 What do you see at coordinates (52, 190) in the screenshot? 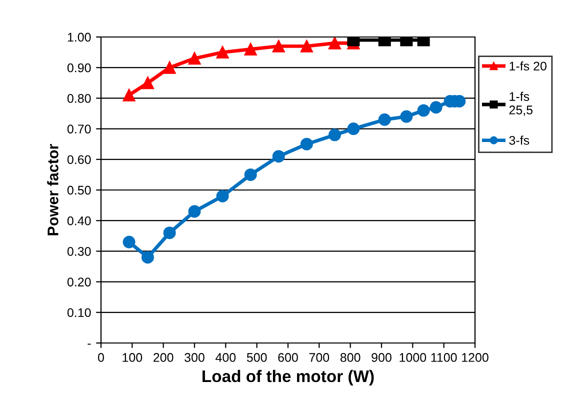
I see `y-axis-title: Power factor` at bounding box center [52, 190].